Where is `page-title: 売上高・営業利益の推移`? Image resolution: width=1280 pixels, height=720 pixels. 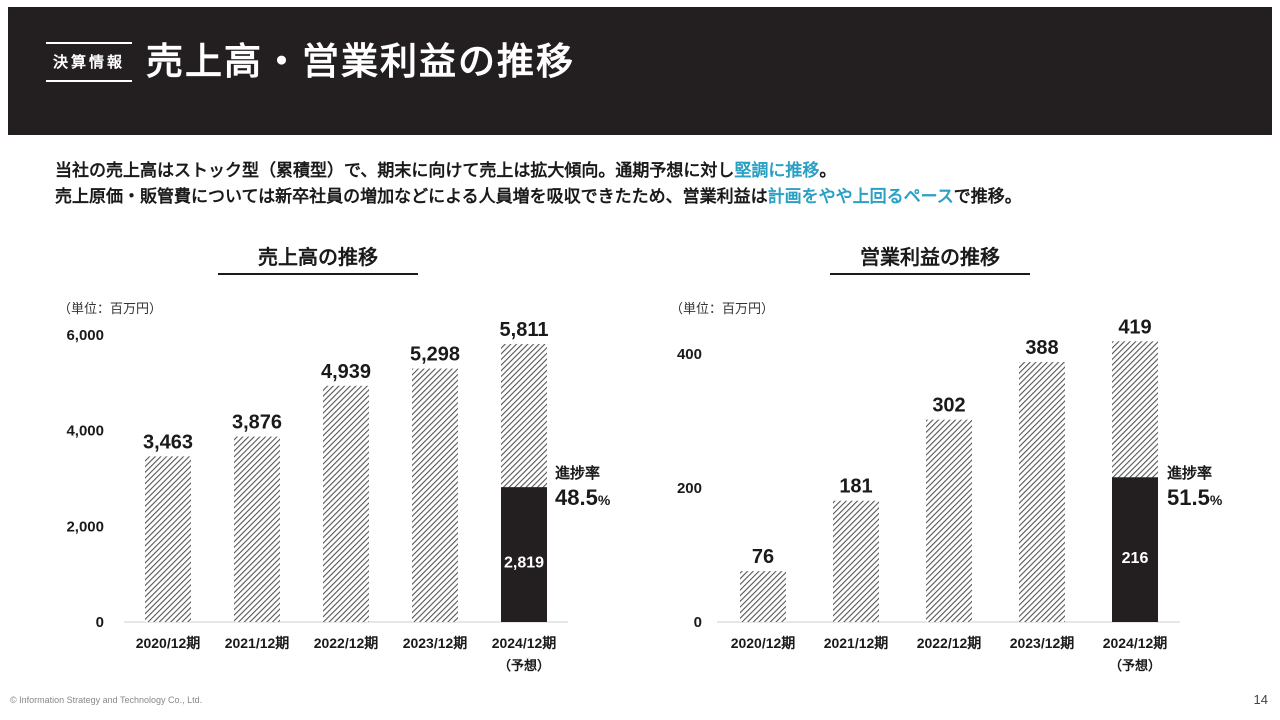 page-title: 売上高・営業利益の推移 is located at coordinates (360, 61).